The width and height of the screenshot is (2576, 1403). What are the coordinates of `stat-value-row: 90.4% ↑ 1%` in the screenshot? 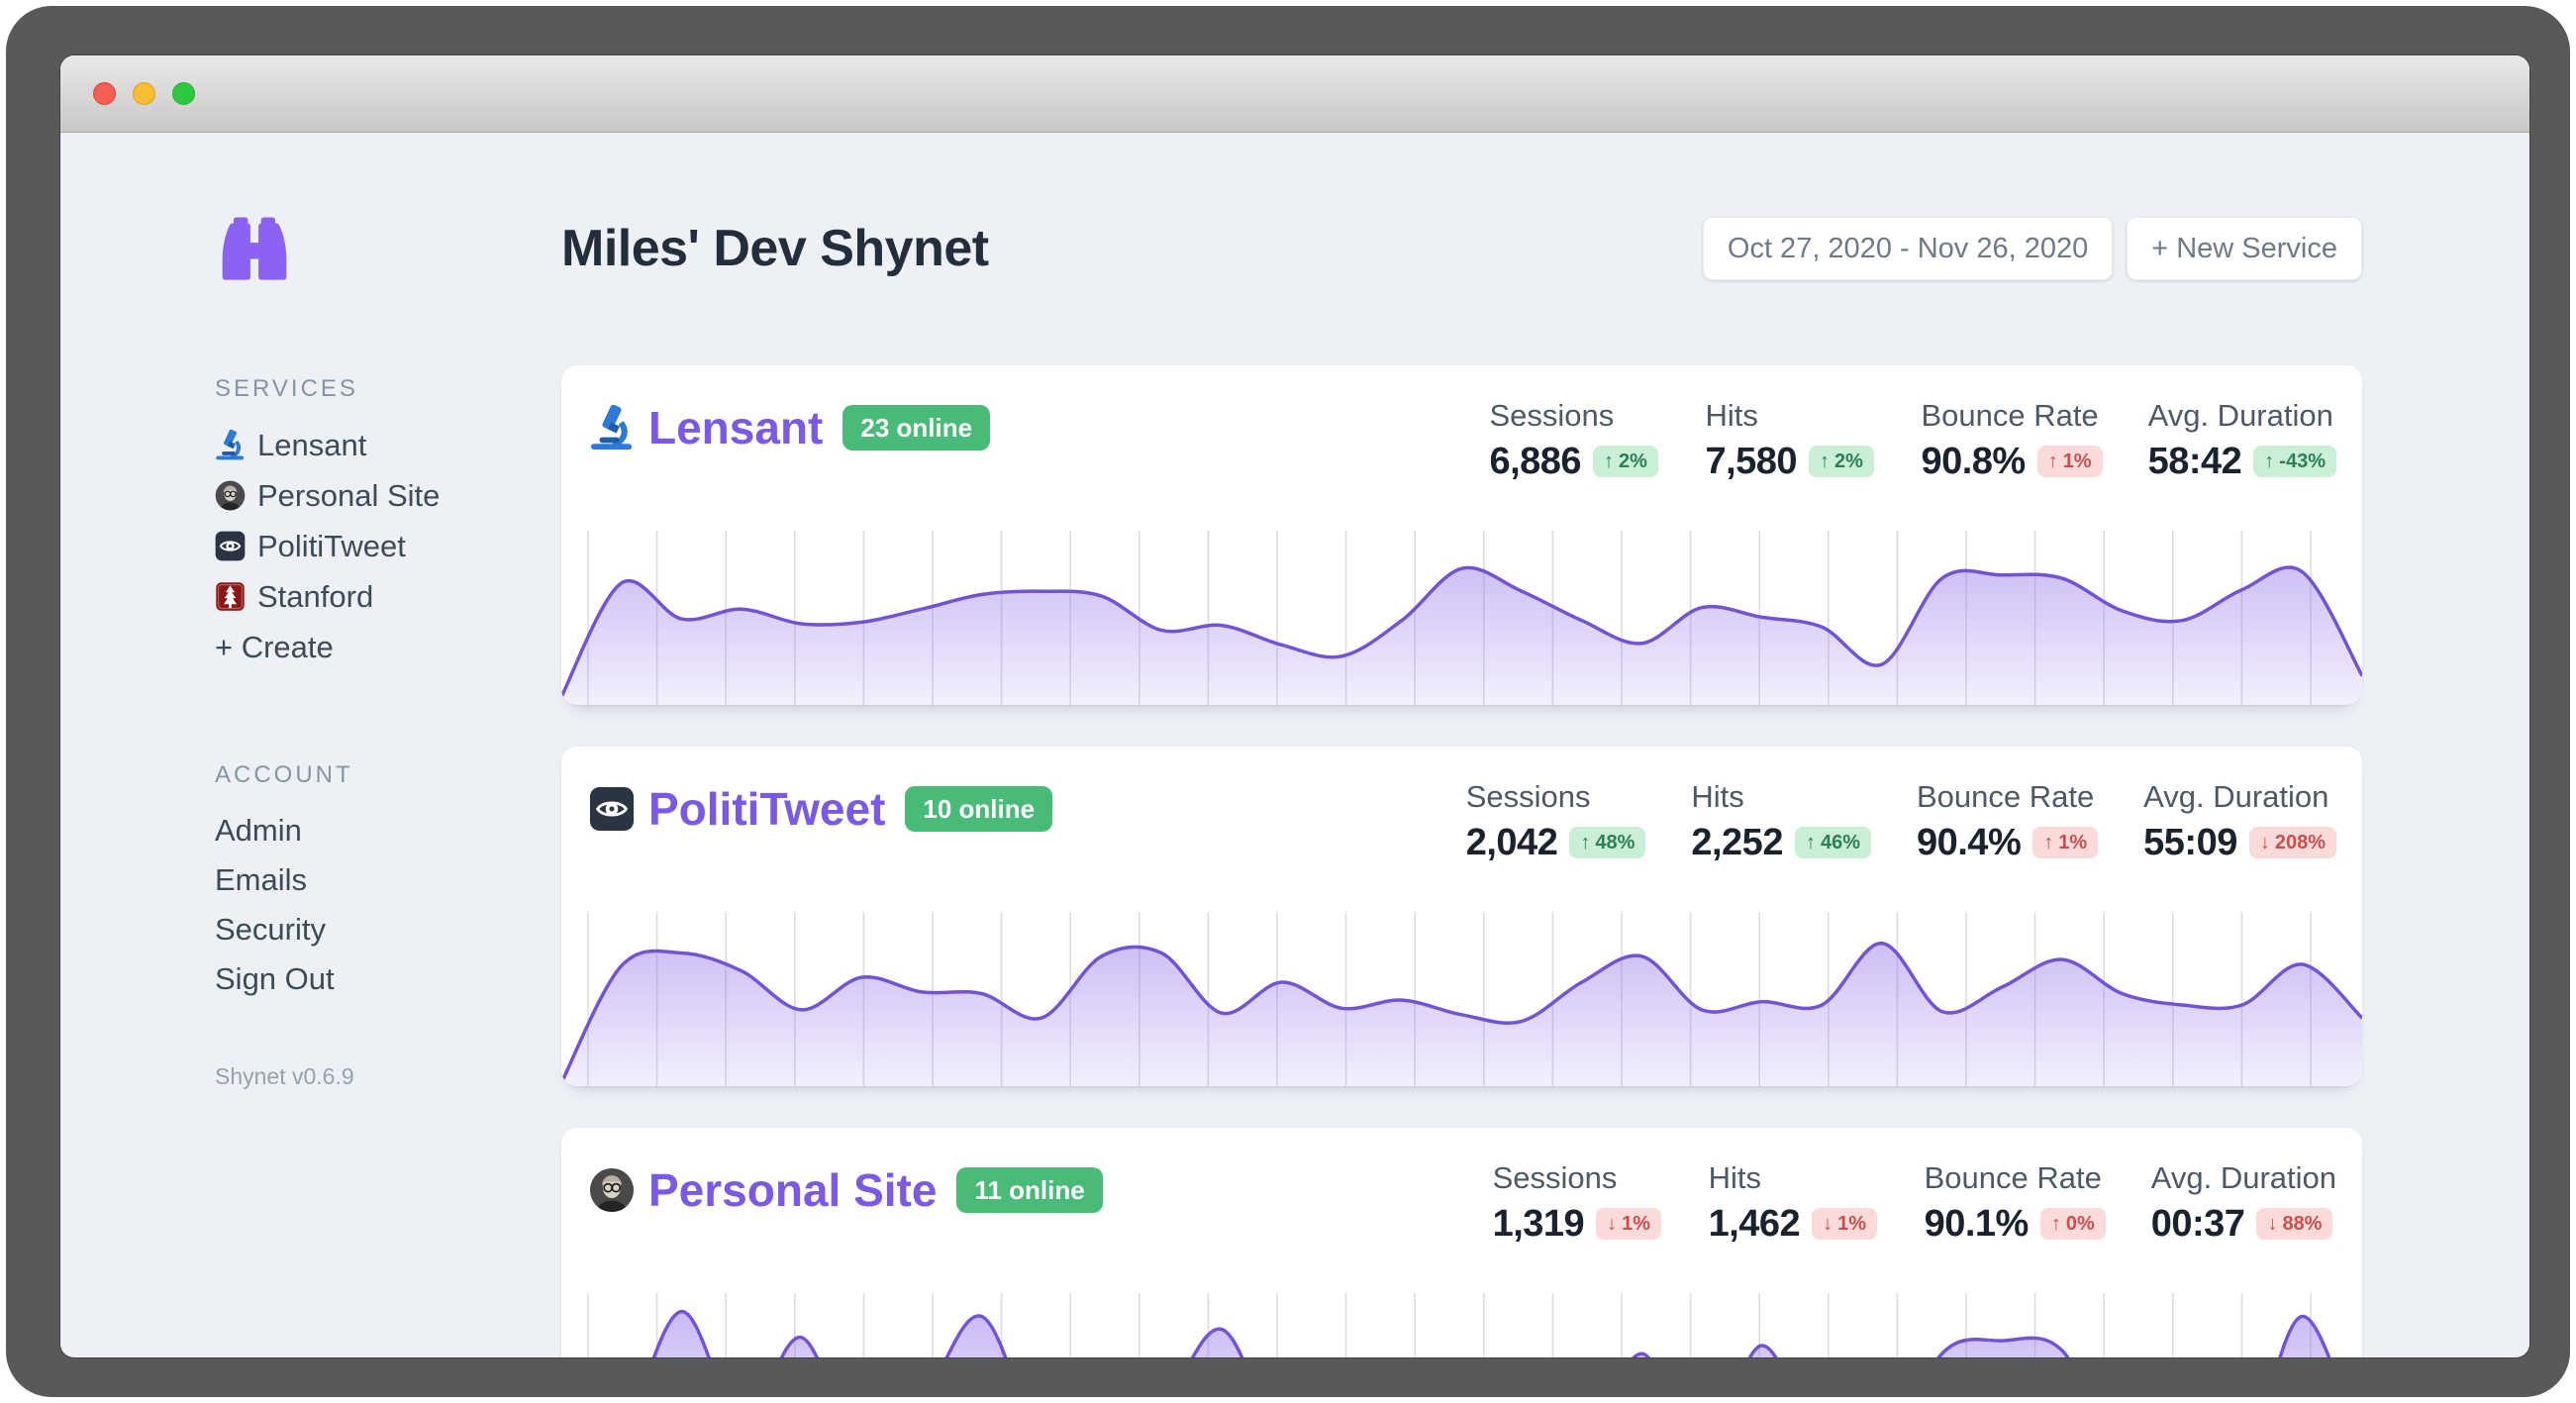 It's located at (2008, 843).